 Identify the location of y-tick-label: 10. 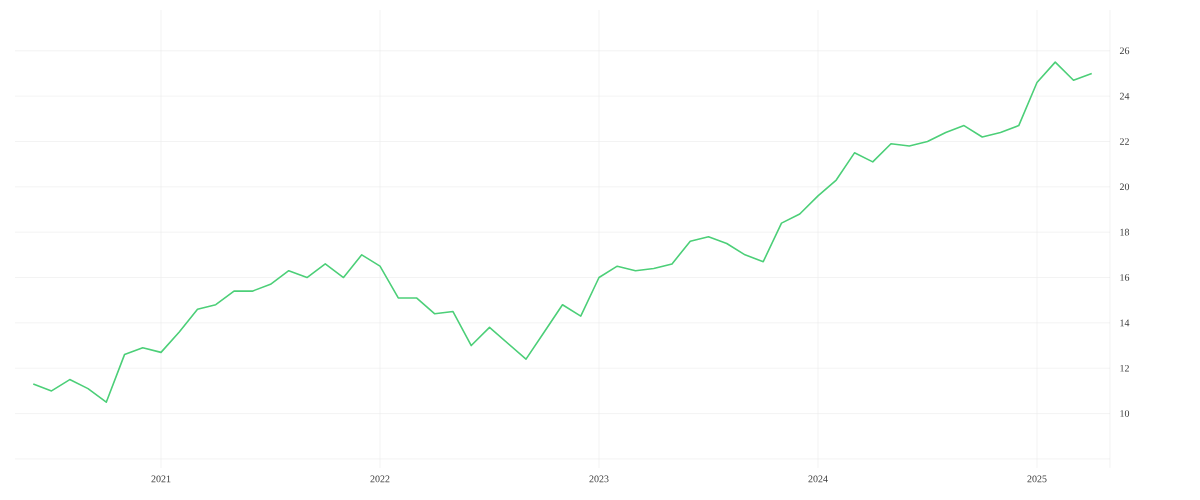
(1125, 413).